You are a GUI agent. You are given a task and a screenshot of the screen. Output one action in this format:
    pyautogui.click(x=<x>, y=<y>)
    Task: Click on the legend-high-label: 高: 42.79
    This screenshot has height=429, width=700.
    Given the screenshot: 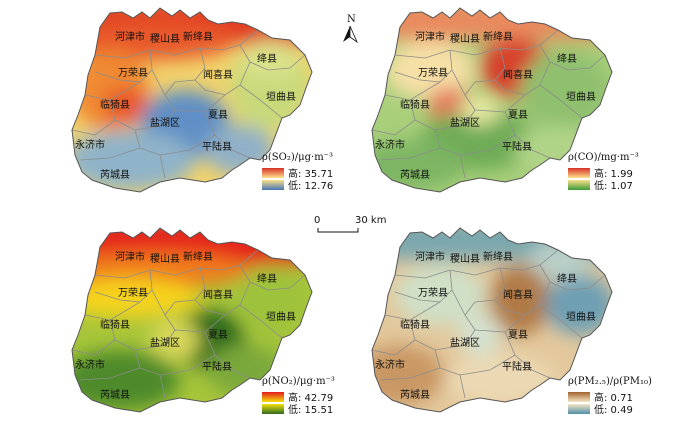 What is the action you would take?
    pyautogui.click(x=310, y=397)
    